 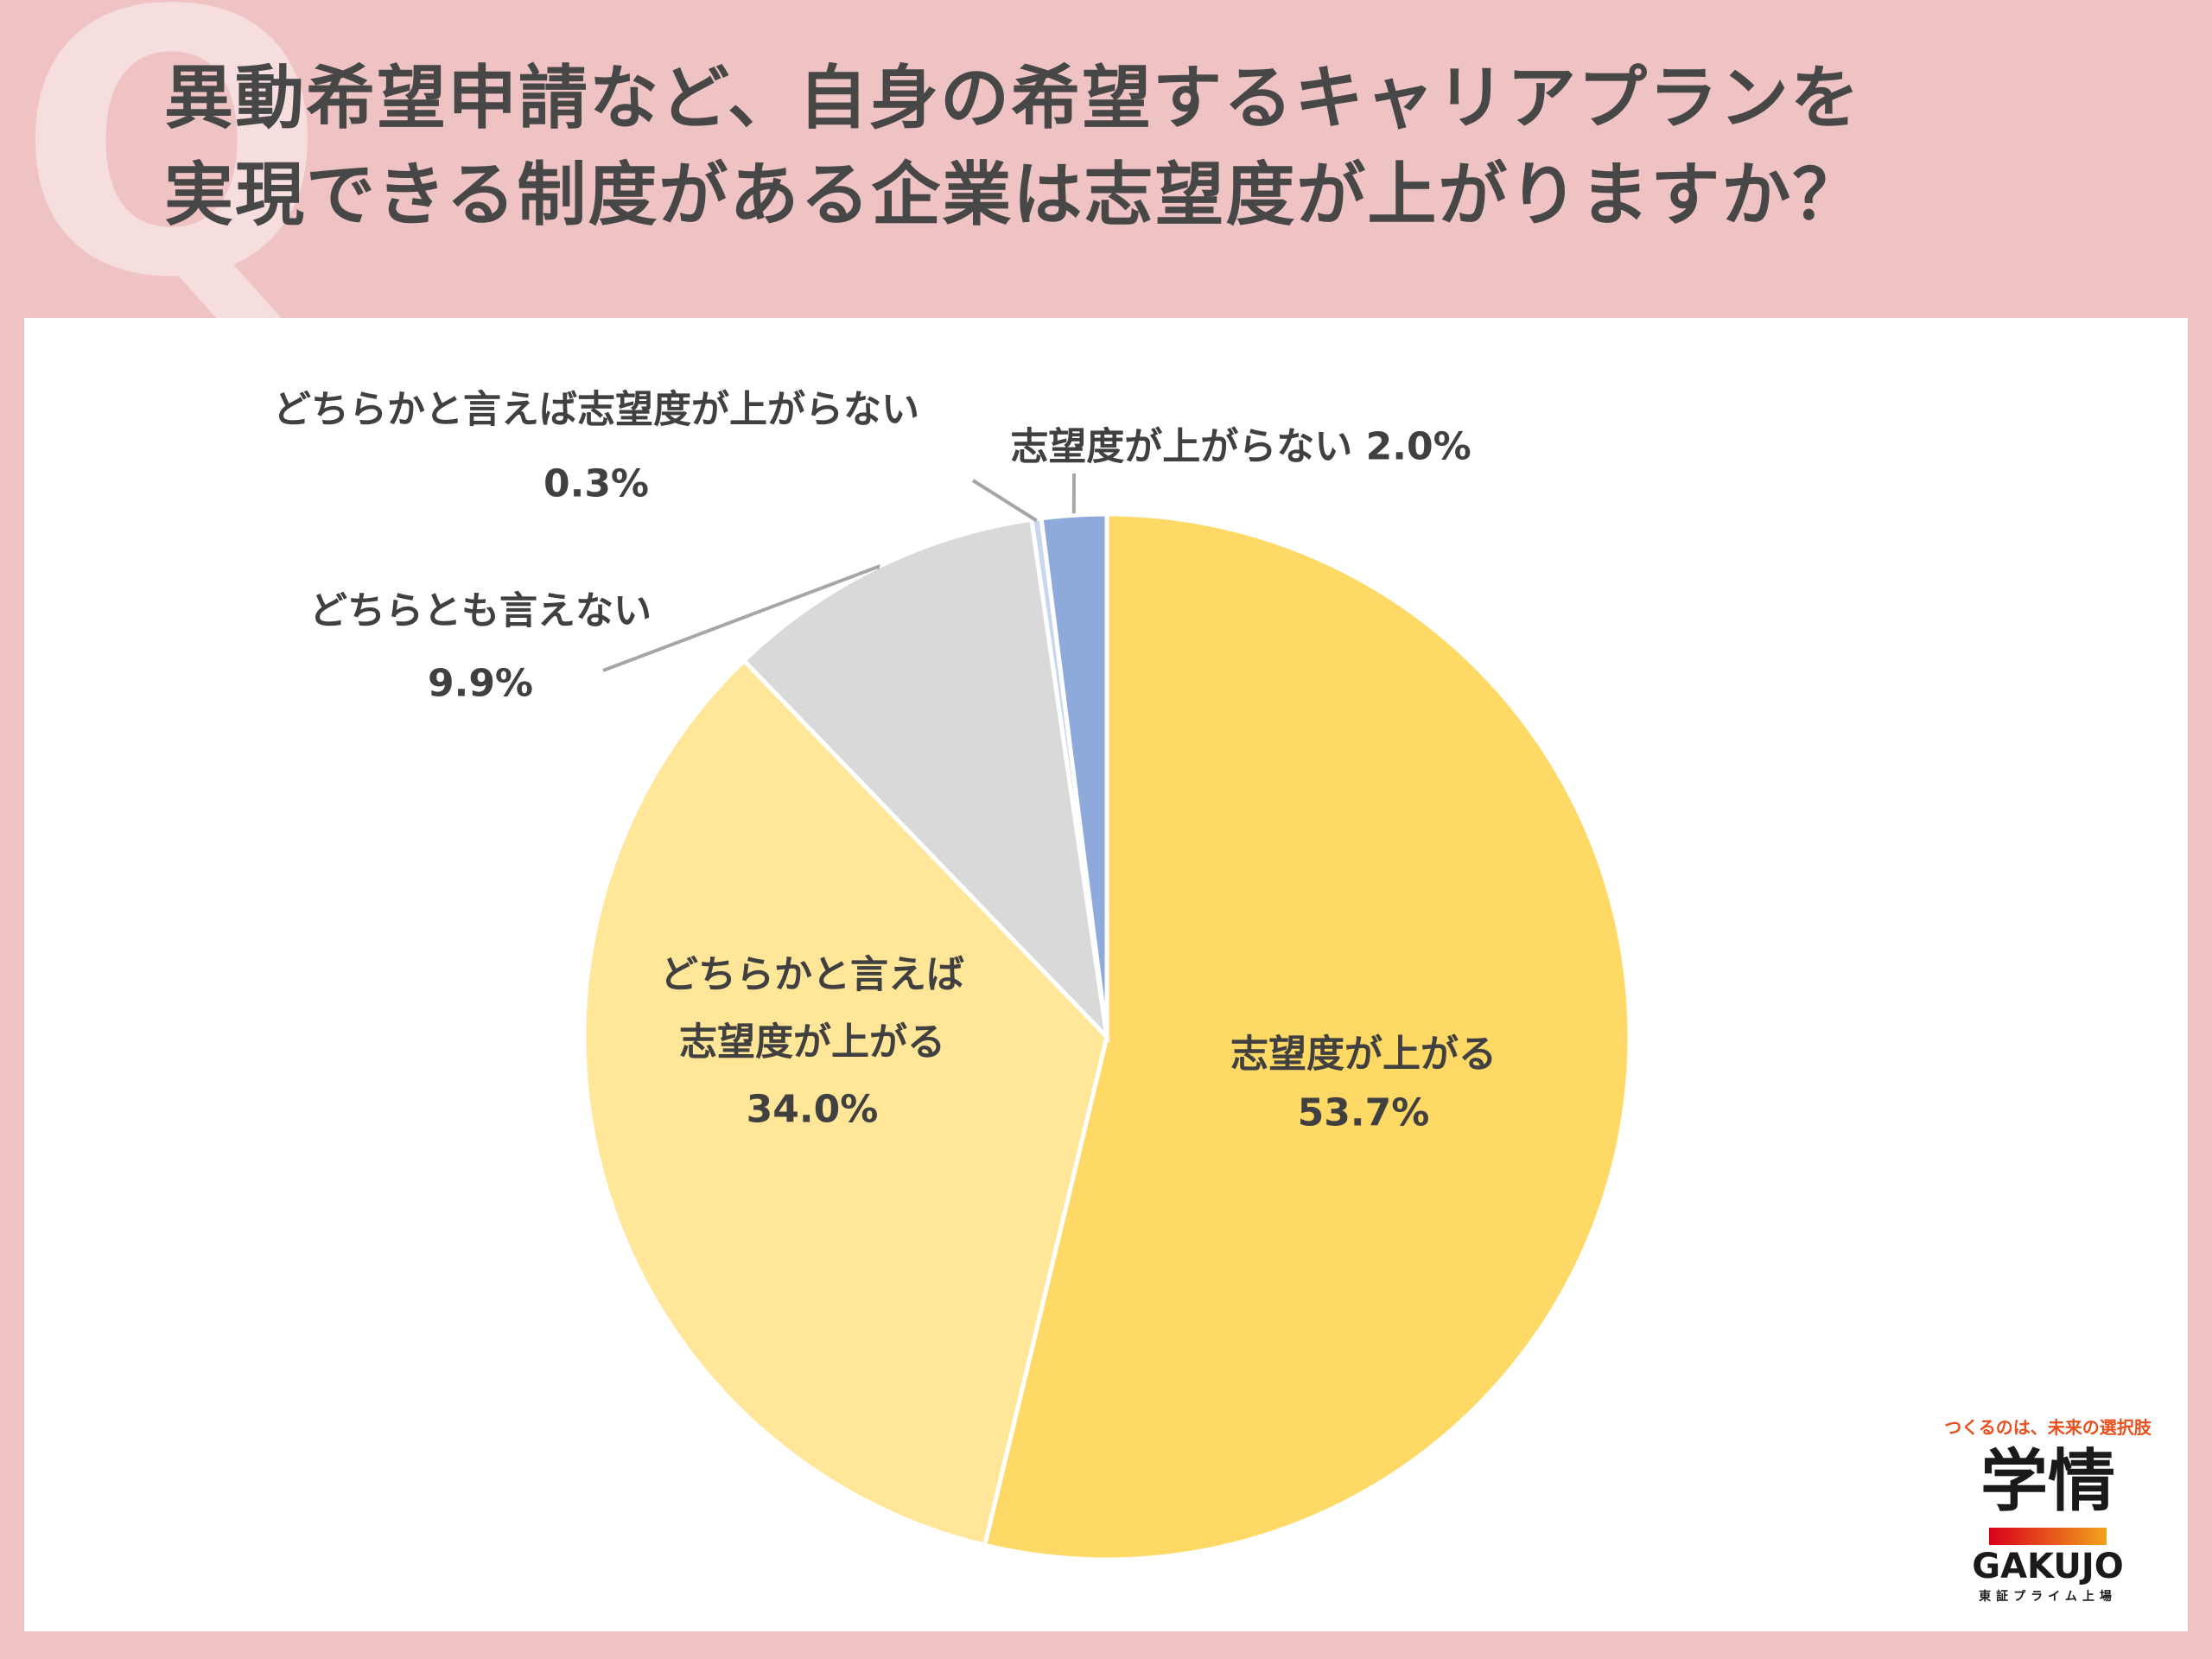 I want to click on slice-label-0-line-1: 53.7%, so click(x=1364, y=1112).